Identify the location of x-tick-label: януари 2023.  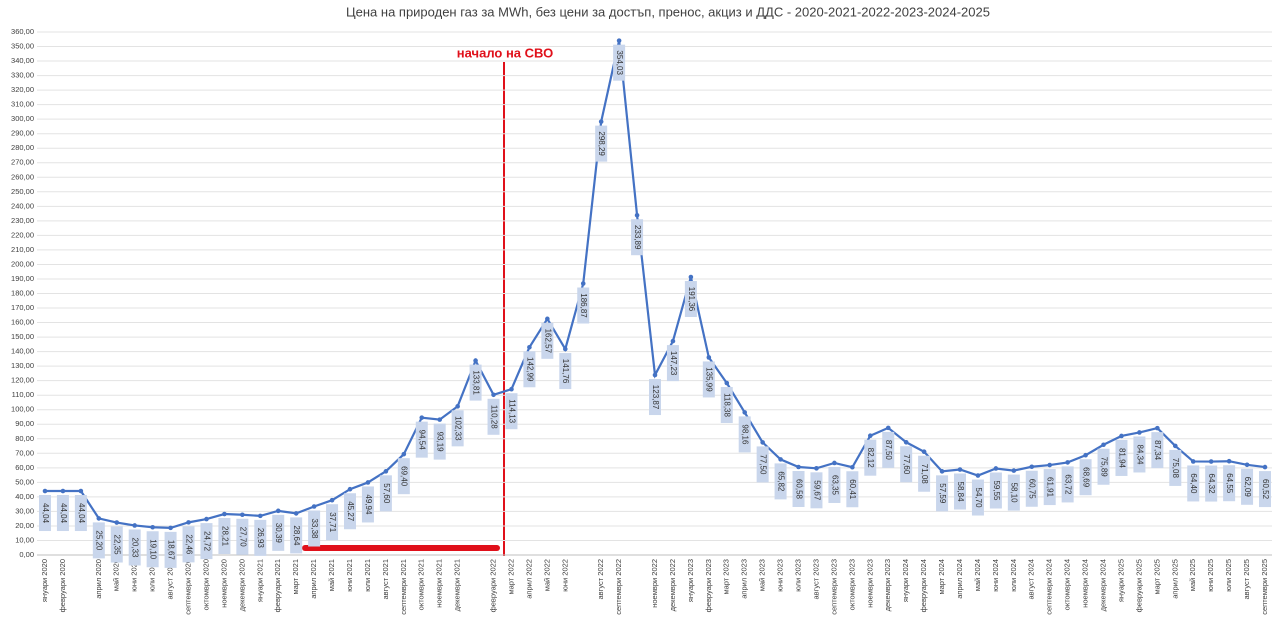
(690, 580).